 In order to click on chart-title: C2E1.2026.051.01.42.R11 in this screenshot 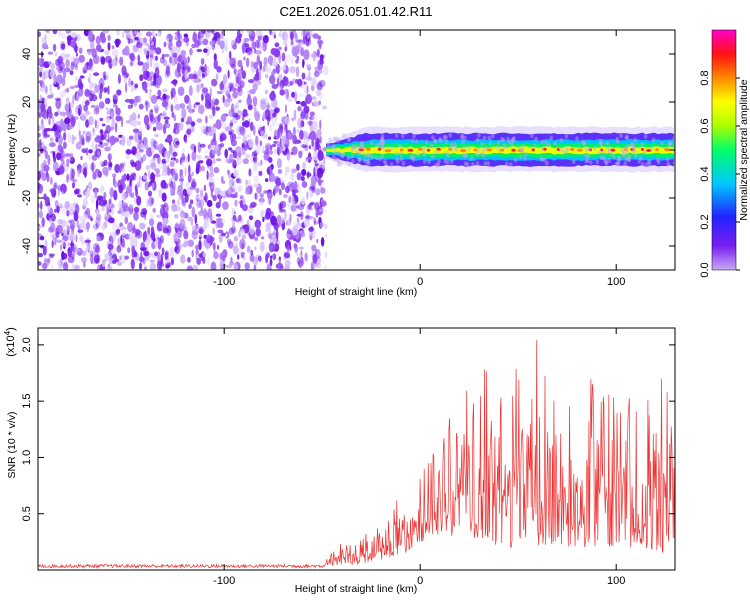, I will do `click(356, 11)`.